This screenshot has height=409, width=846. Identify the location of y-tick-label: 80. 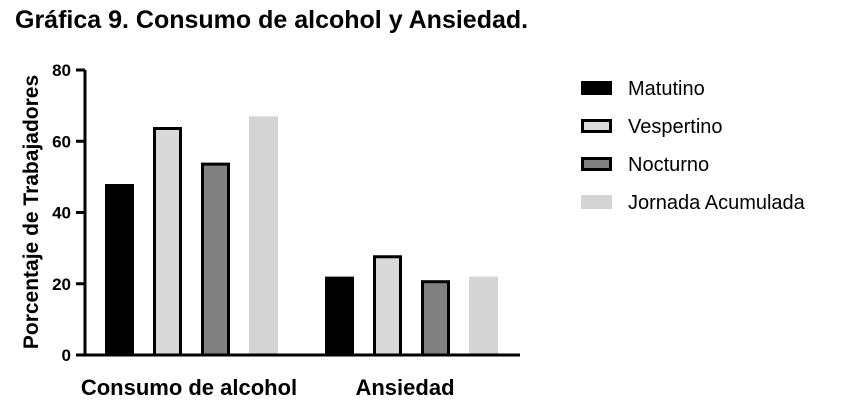
(61, 70).